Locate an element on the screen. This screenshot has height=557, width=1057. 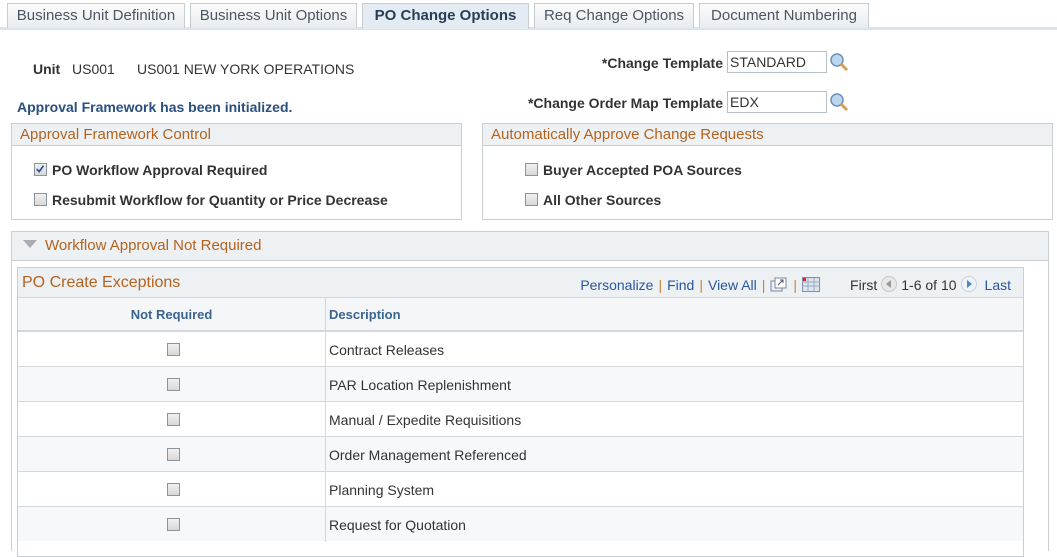
po-workflow-approval-checkbox is located at coordinates (40, 169).